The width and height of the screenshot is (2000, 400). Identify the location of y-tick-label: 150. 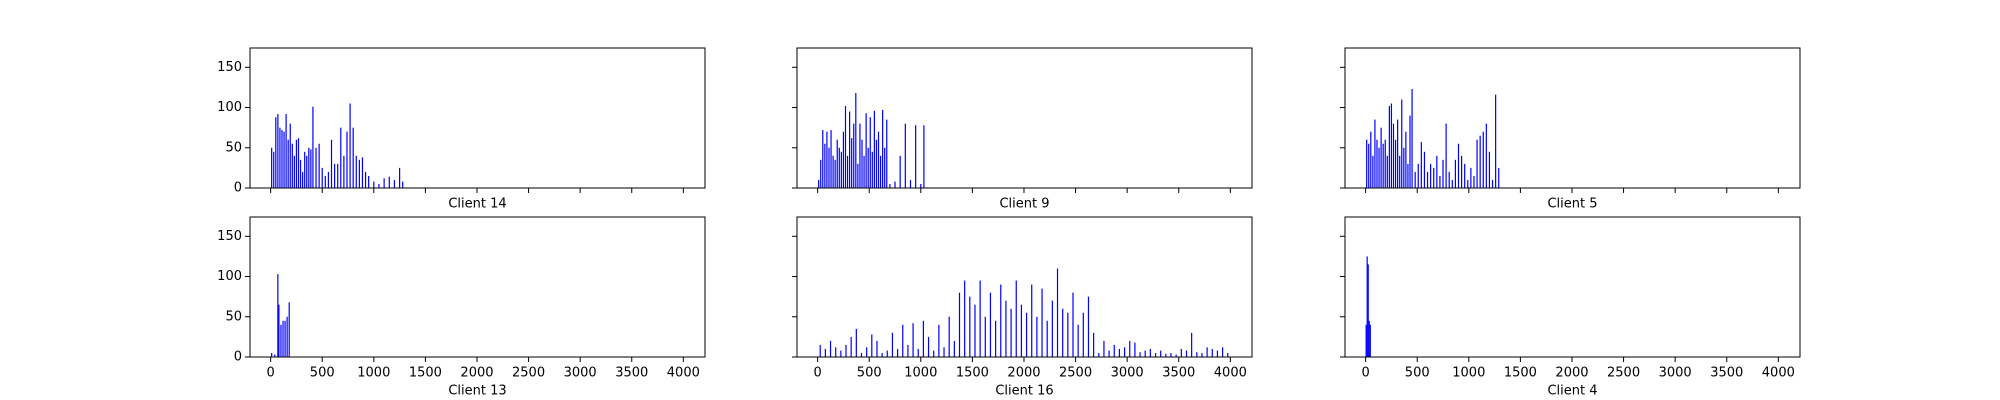
(229, 67).